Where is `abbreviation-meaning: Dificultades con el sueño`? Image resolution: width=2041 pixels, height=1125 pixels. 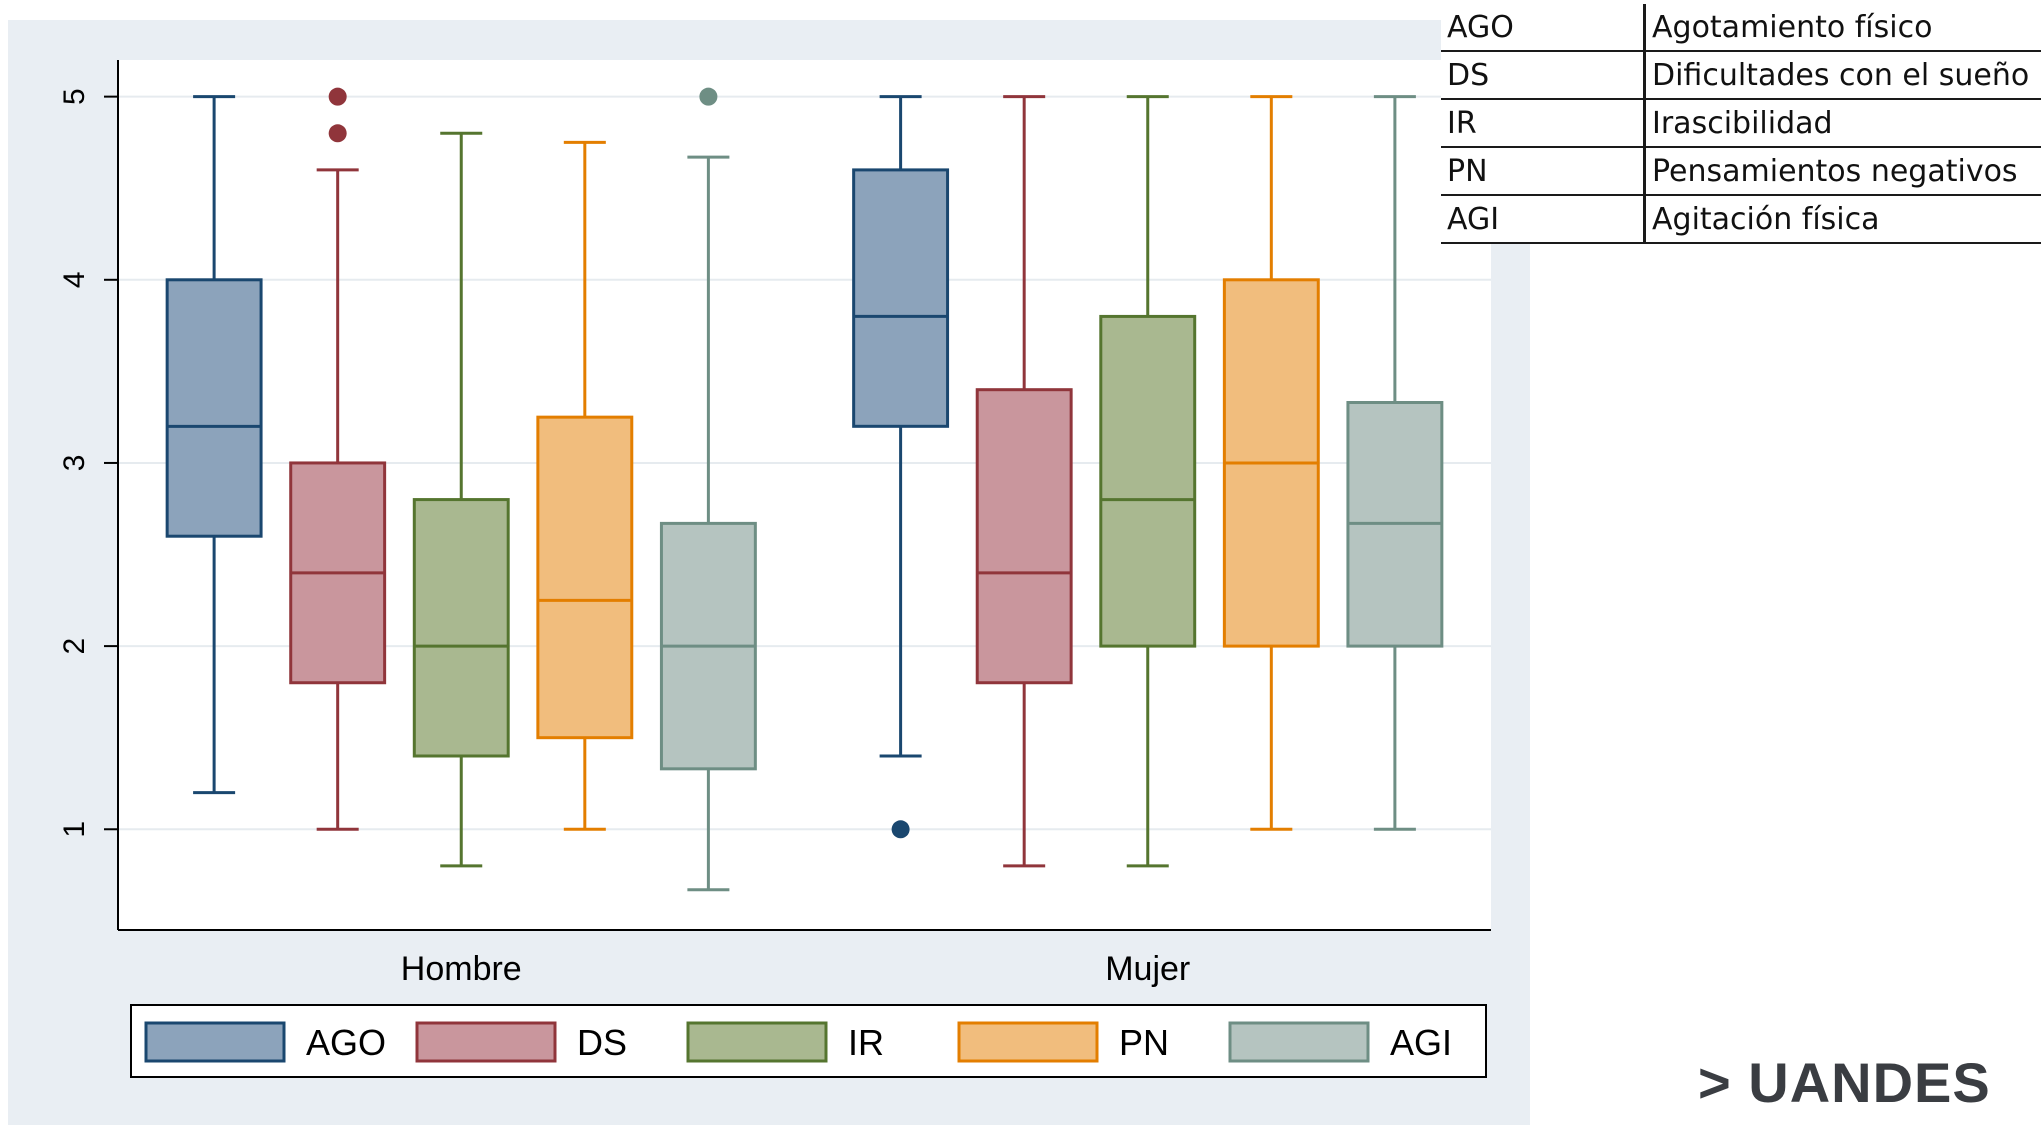 abbreviation-meaning: Dificultades con el sueño is located at coordinates (1842, 75).